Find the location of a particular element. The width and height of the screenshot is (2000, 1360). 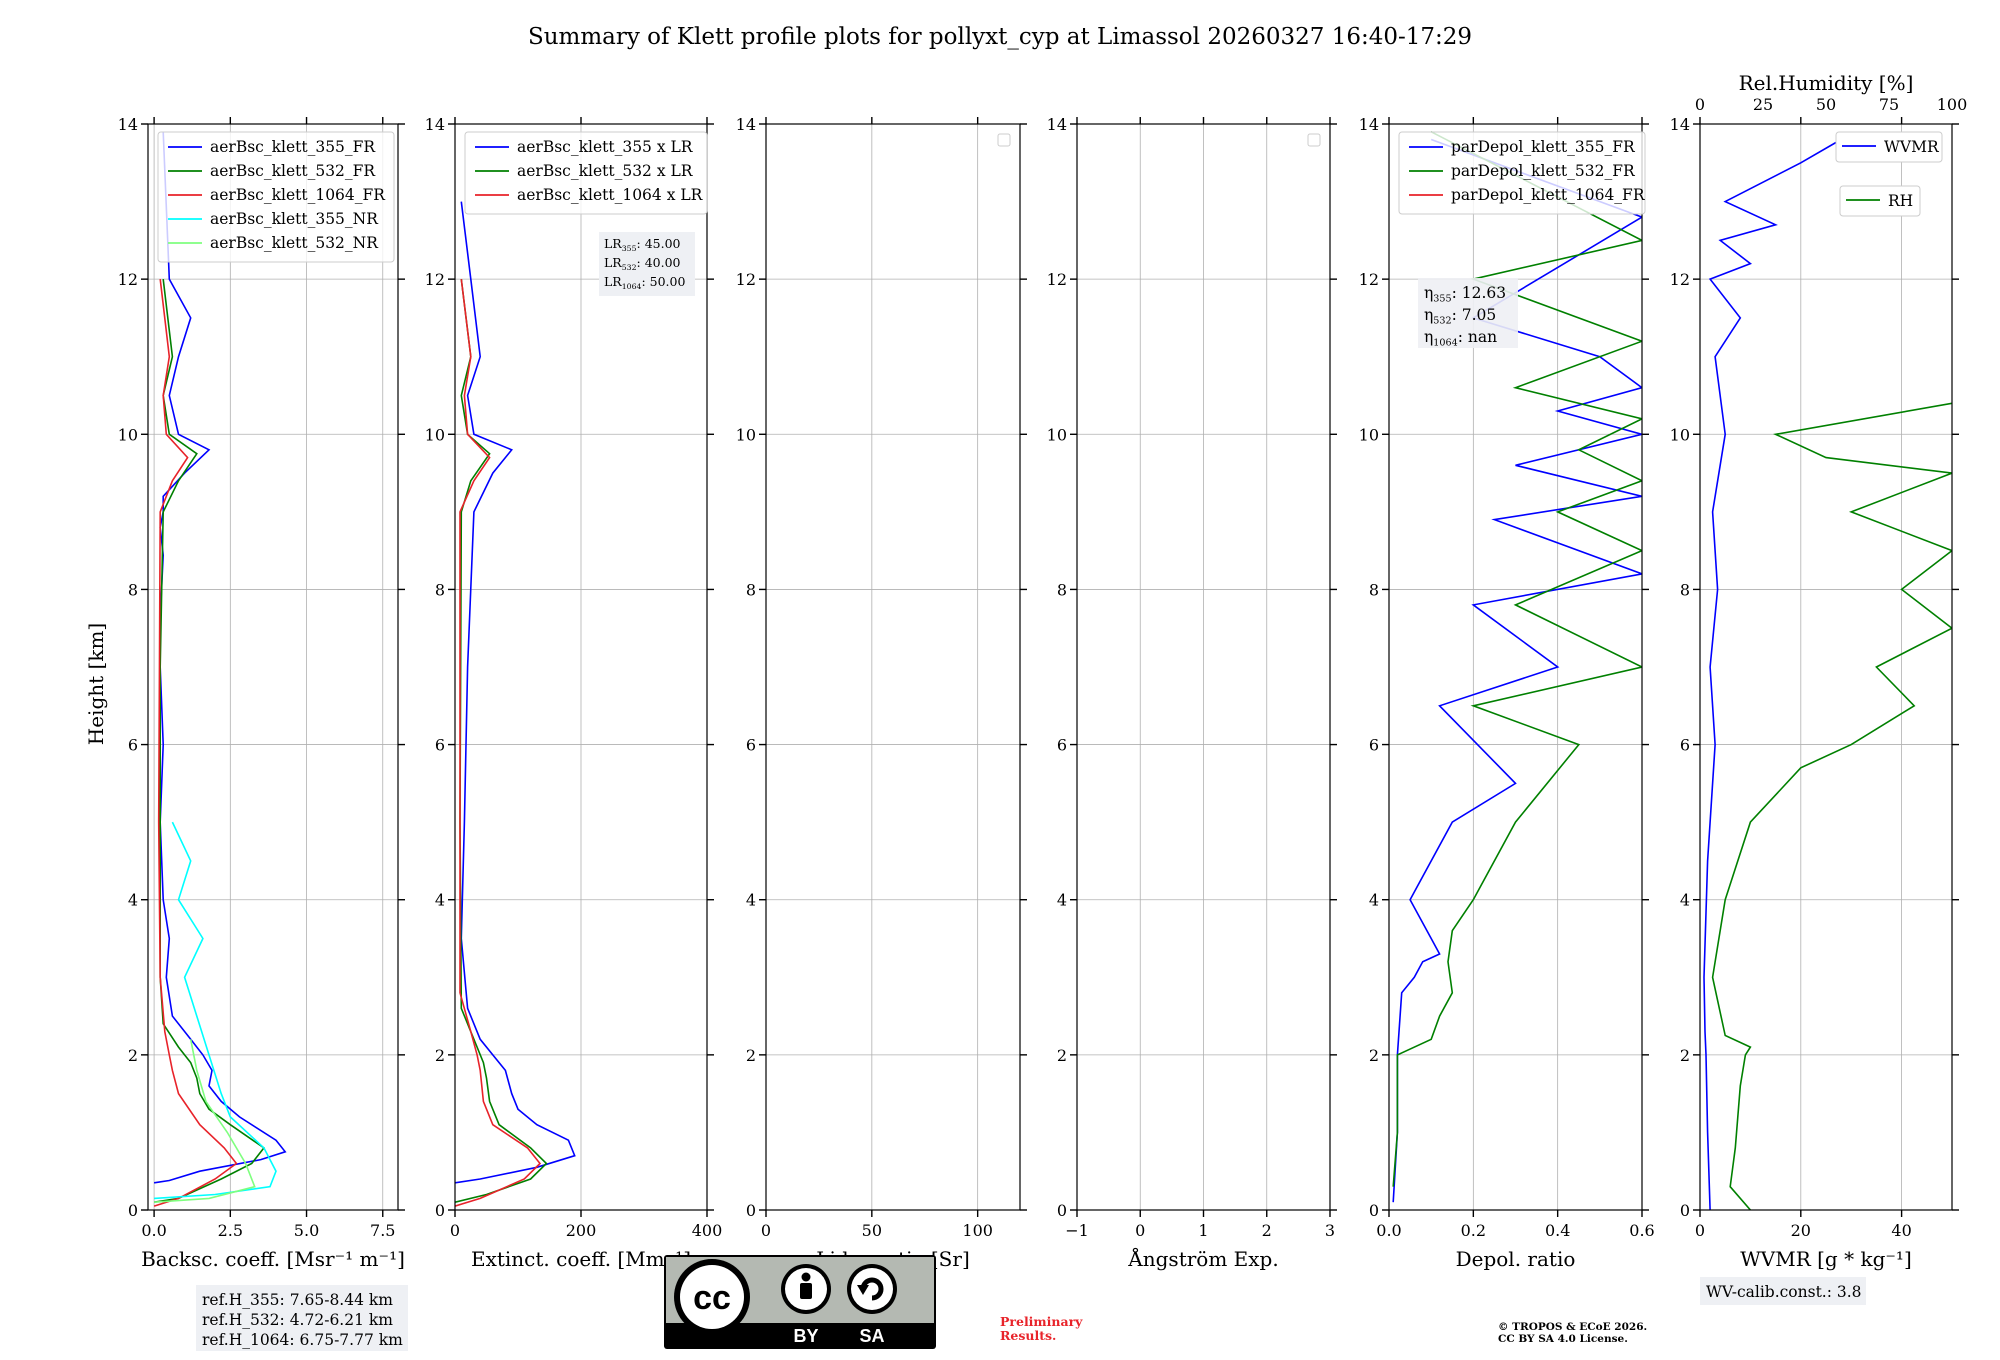

x-tick-label: 0.6 is located at coordinates (1641, 1230).